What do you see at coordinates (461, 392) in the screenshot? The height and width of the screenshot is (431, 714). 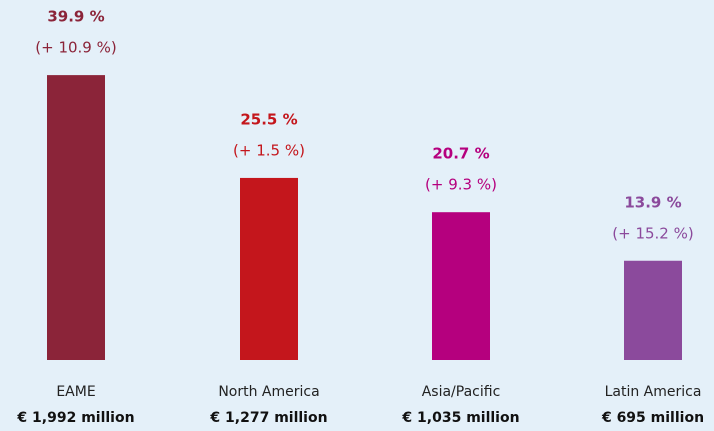 I see `category-label: Asia/Pacific` at bounding box center [461, 392].